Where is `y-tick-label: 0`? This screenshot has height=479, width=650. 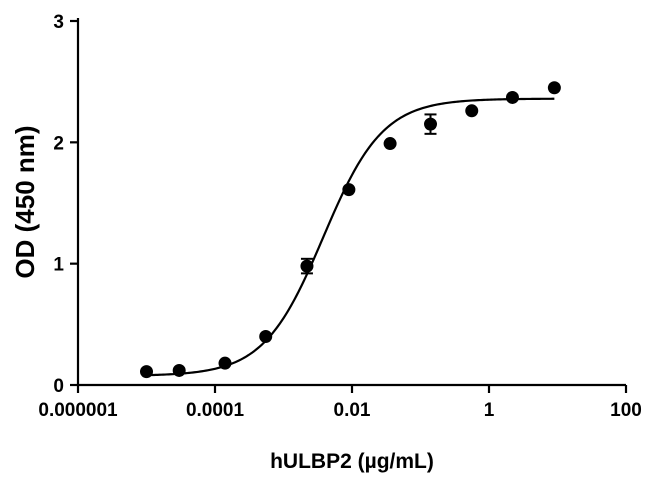 y-tick-label: 0 is located at coordinates (58, 386).